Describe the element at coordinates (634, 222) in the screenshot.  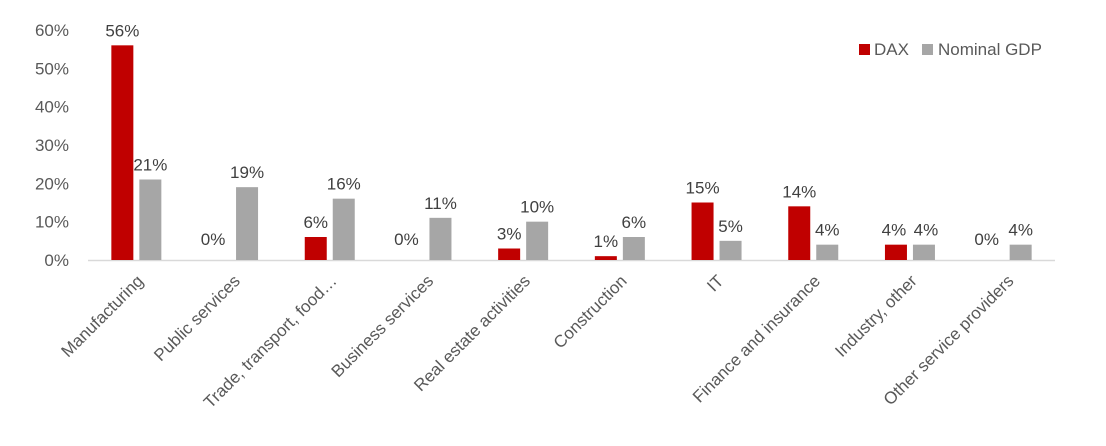
I see `data-label-nominal-gdp: 6%` at that location.